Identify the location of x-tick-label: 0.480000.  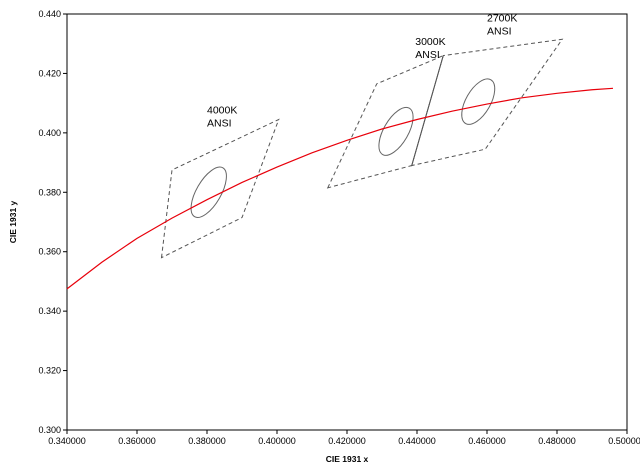
(557, 441).